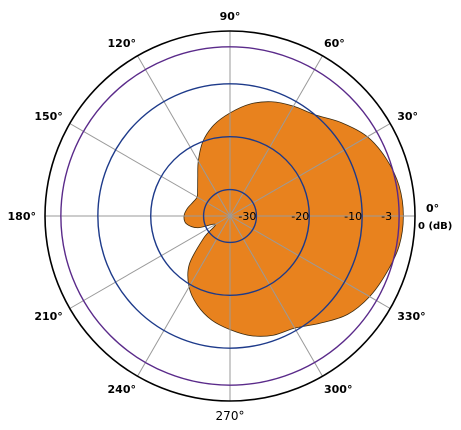 Image resolution: width=461 pixels, height=430 pixels. What do you see at coordinates (230, 416) in the screenshot?
I see `angle-label-270: 270°` at bounding box center [230, 416].